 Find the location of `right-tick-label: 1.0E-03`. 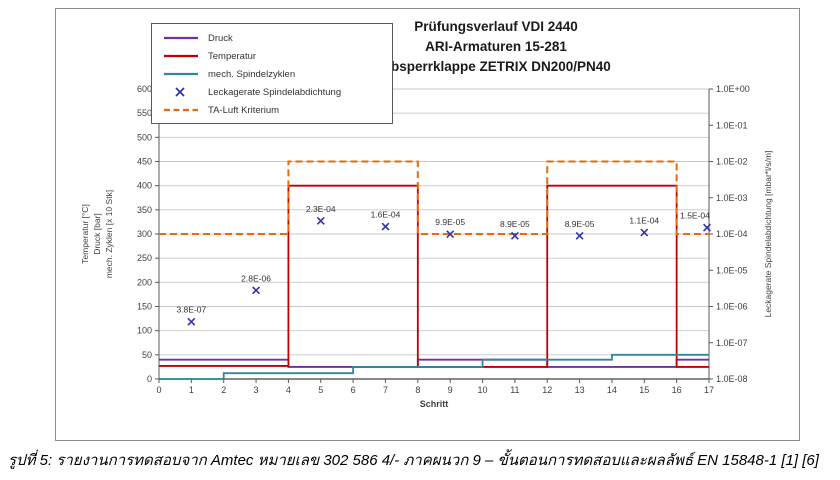

right-tick-label: 1.0E-03 is located at coordinates (732, 198).